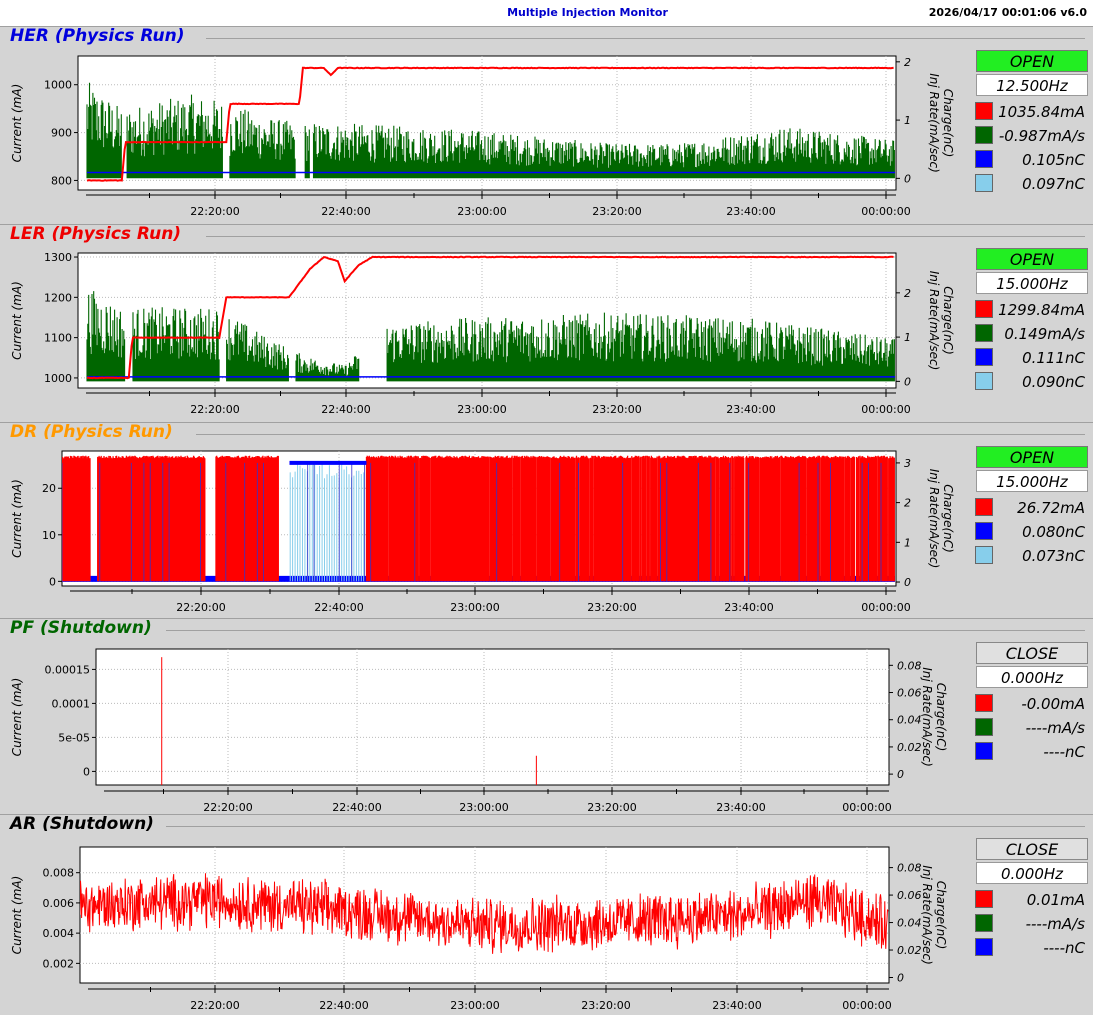  What do you see at coordinates (1044, 334) in the screenshot?
I see `legend-value: 0.149mA/s` at bounding box center [1044, 334].